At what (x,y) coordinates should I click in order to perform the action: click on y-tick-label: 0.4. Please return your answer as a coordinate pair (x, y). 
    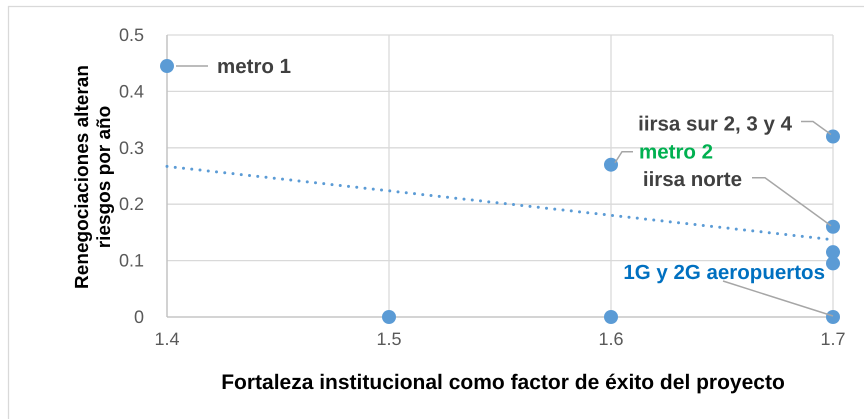
    Looking at the image, I should click on (131, 91).